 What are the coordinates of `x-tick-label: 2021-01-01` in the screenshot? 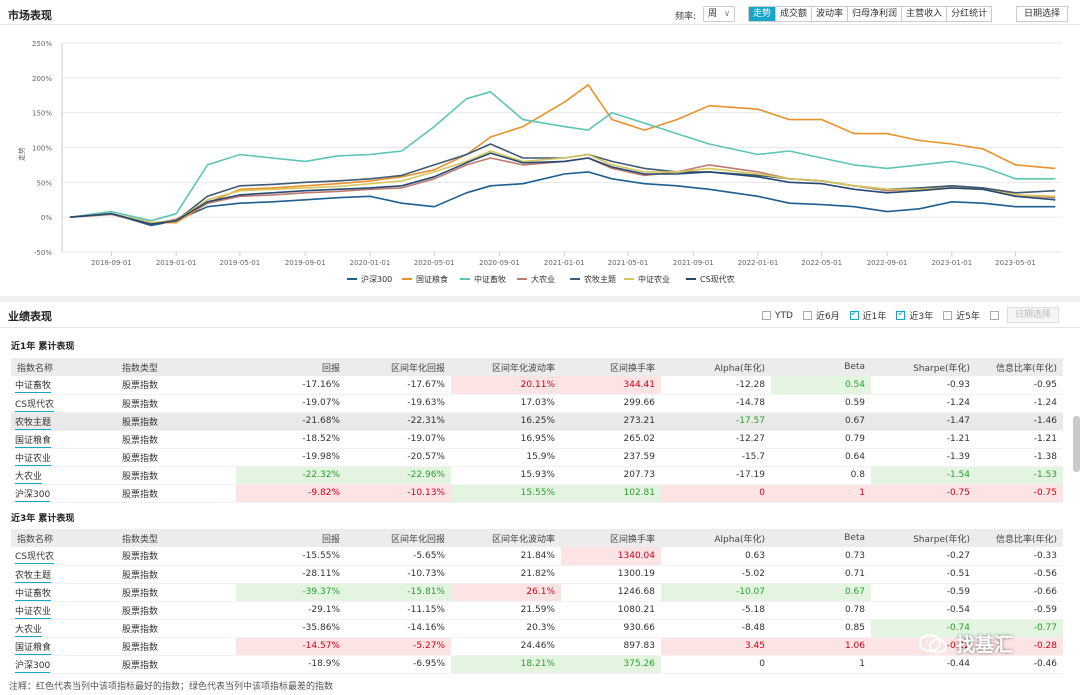 It's located at (564, 263).